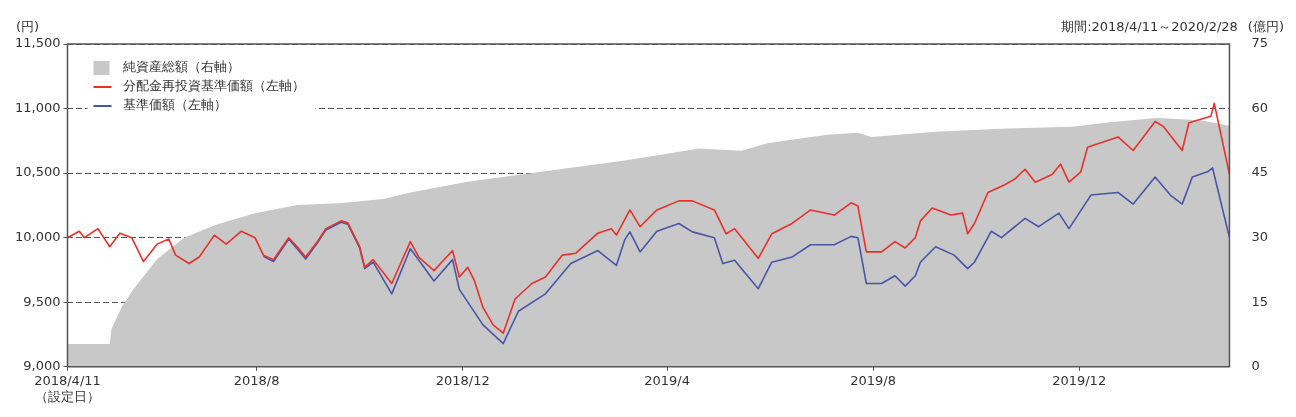 The image size is (1296, 417). Describe the element at coordinates (37, 237) in the screenshot. I see `y-tick-label: 10,000` at that location.